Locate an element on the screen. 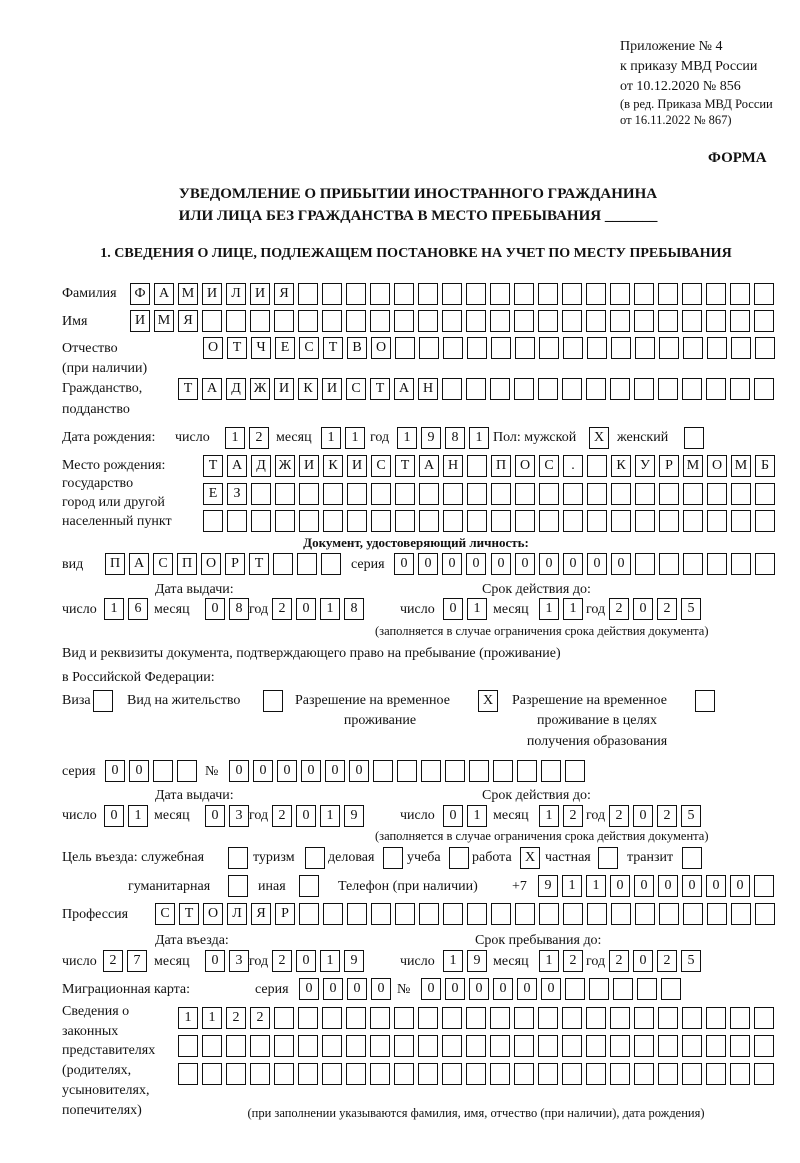 The image size is (800, 1163). id-kind-cell: П is located at coordinates (115, 564).